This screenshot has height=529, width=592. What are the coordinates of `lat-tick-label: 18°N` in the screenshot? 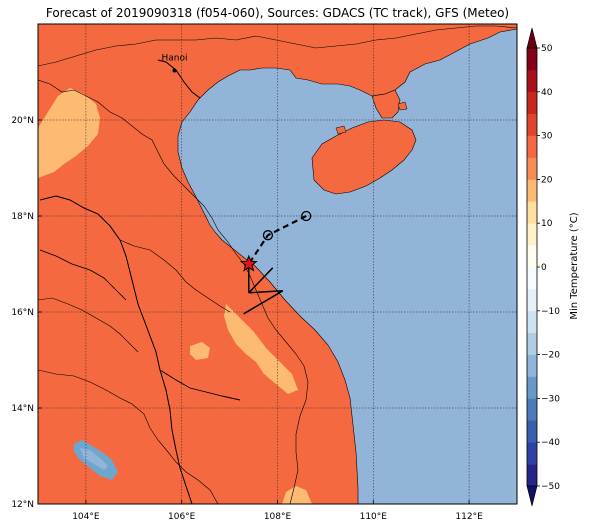 It's located at (22, 217).